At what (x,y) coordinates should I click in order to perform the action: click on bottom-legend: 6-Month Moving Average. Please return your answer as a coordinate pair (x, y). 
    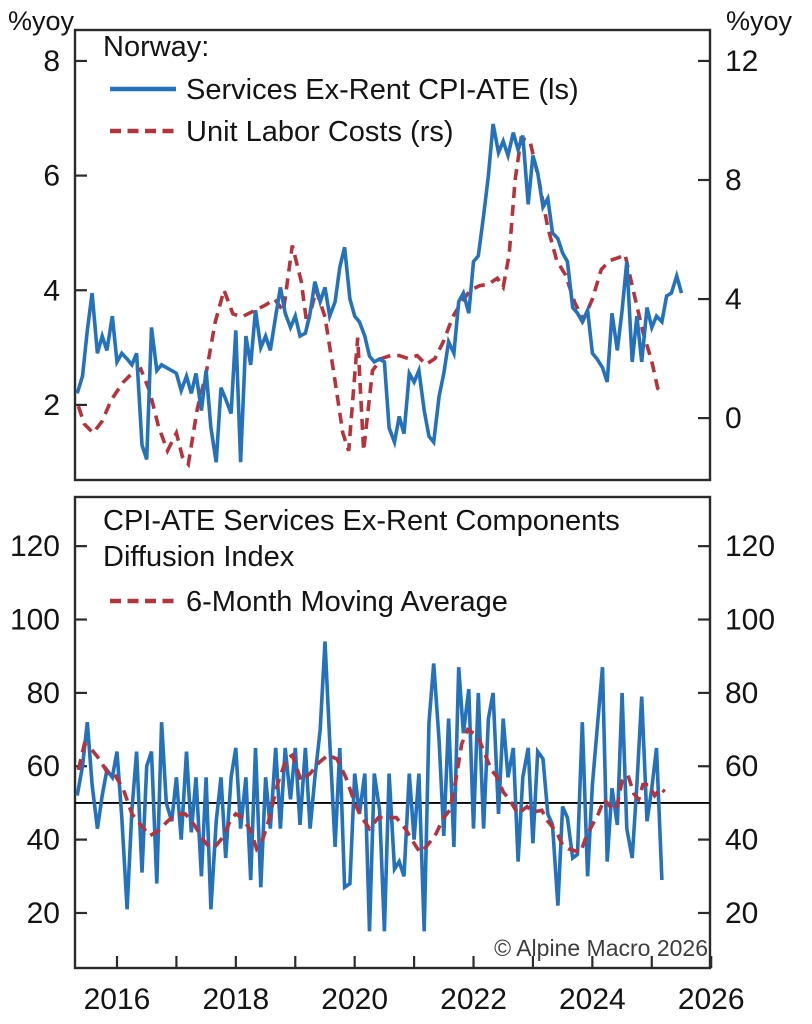
    Looking at the image, I should click on (309, 602).